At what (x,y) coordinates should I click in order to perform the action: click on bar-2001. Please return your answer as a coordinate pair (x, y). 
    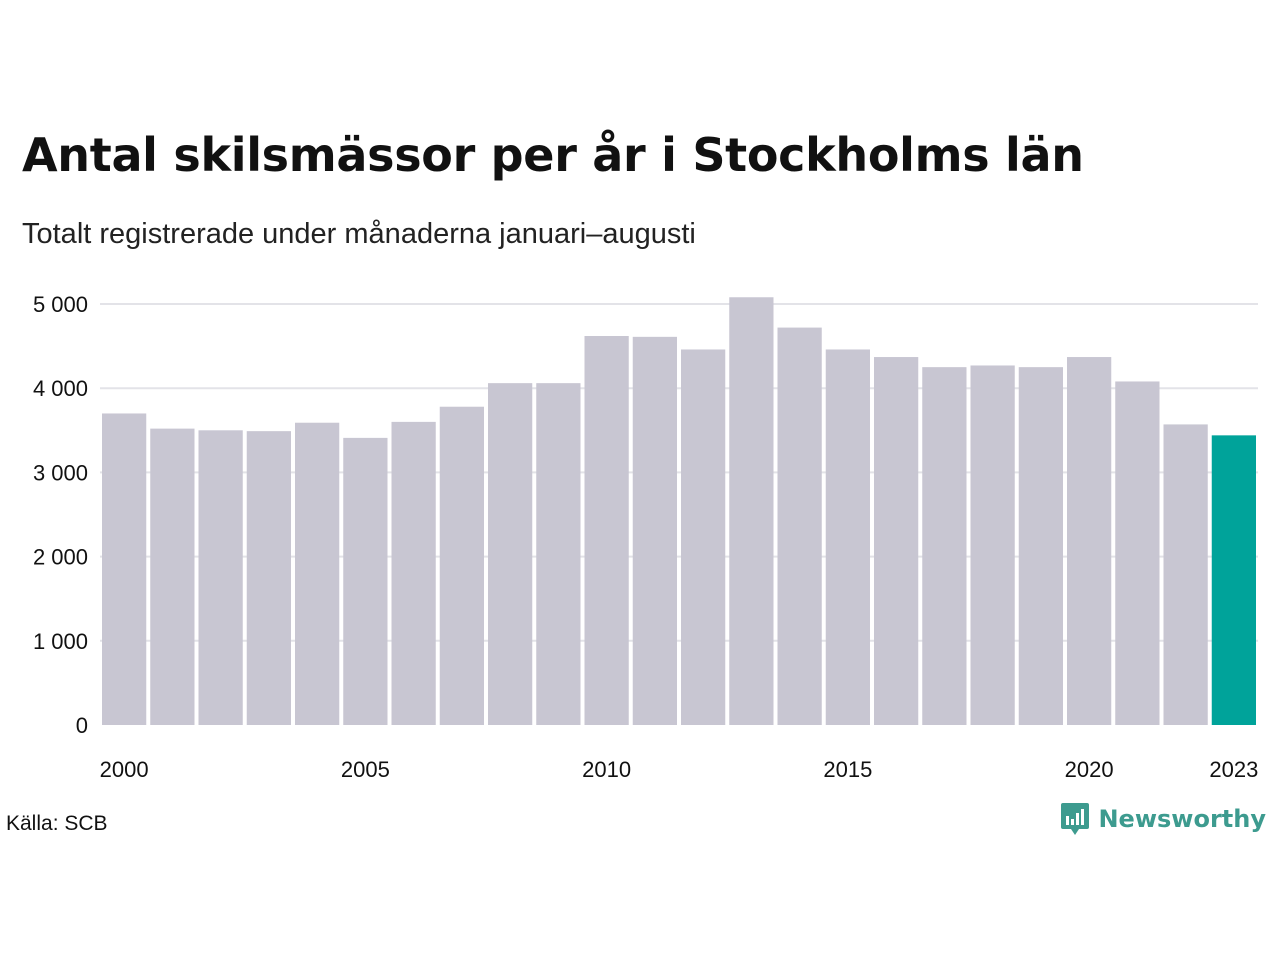
    Looking at the image, I should click on (172, 576).